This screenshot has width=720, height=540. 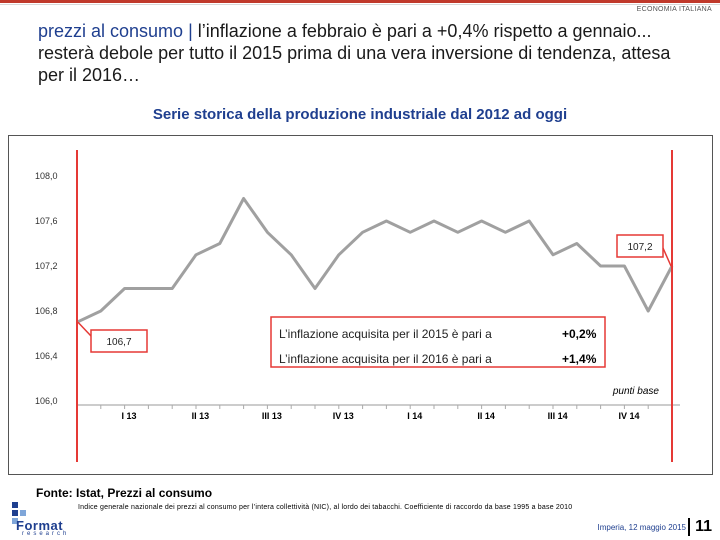 I want to click on section-label: ECONOMIA ITALIANA, so click(x=674, y=9).